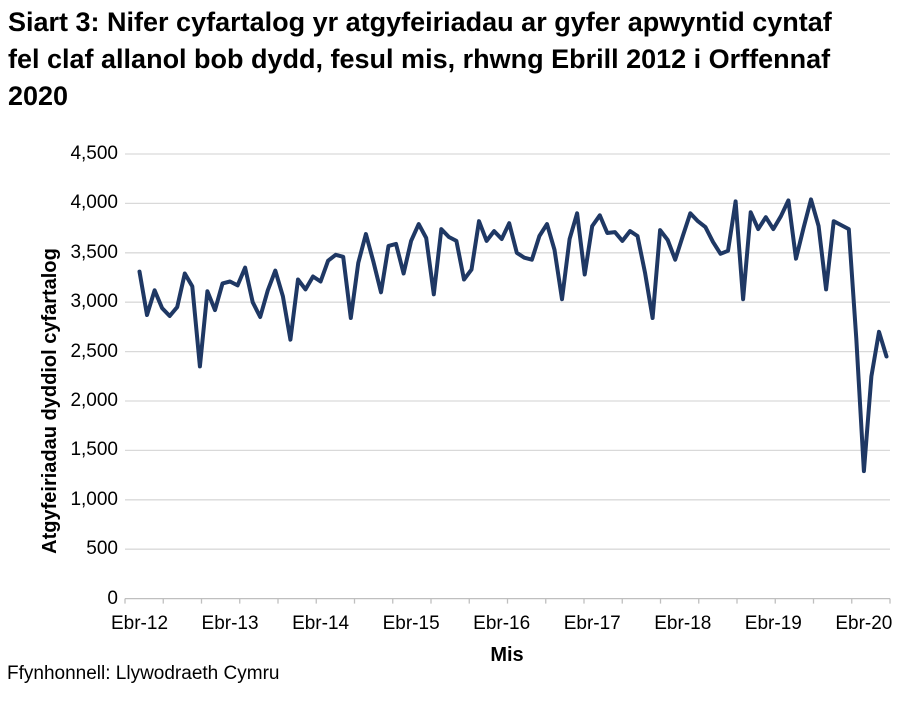 This screenshot has height=702, width=913. Describe the element at coordinates (94, 153) in the screenshot. I see `y-tick-label: 4,500` at that location.